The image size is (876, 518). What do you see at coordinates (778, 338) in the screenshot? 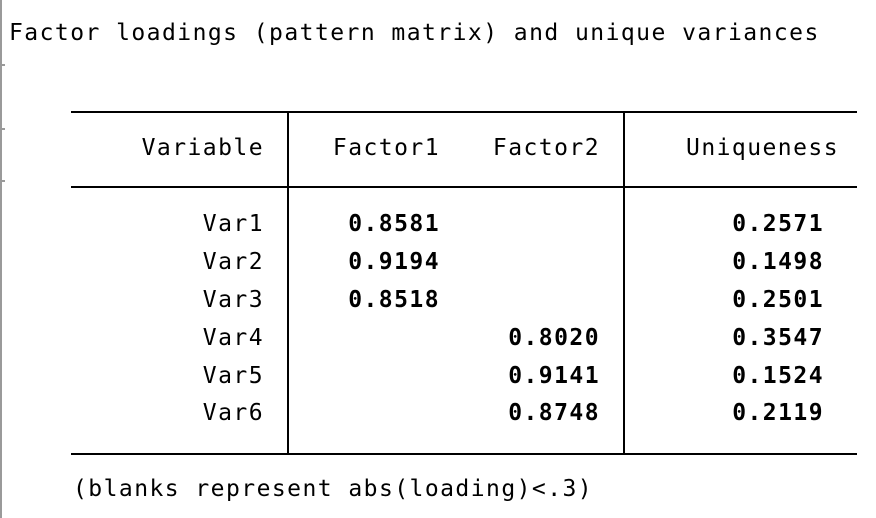
I see `row-uniqueness: 0.3547` at bounding box center [778, 338].